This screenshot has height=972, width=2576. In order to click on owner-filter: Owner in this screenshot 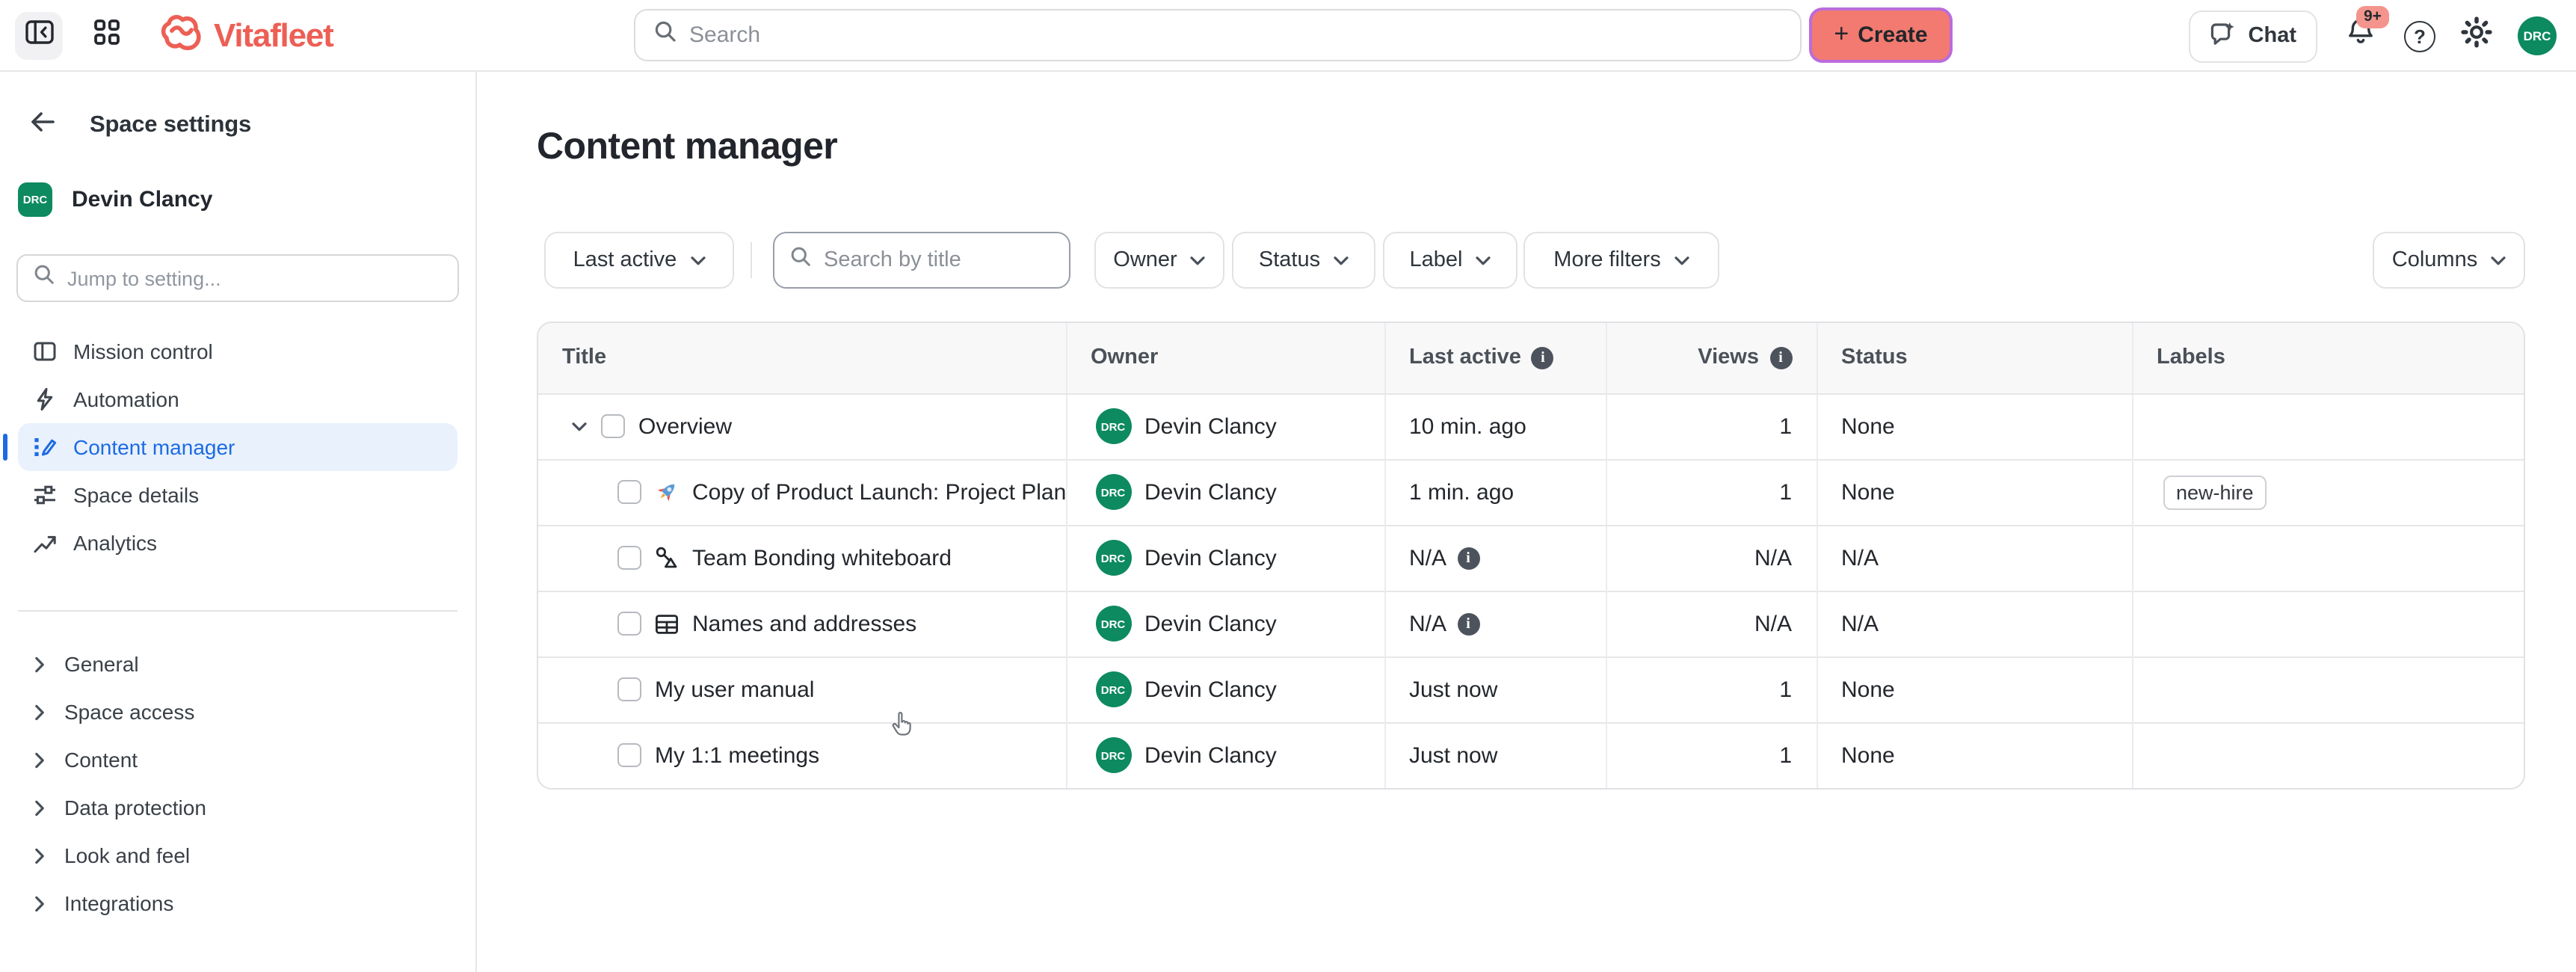, I will do `click(1159, 260)`.